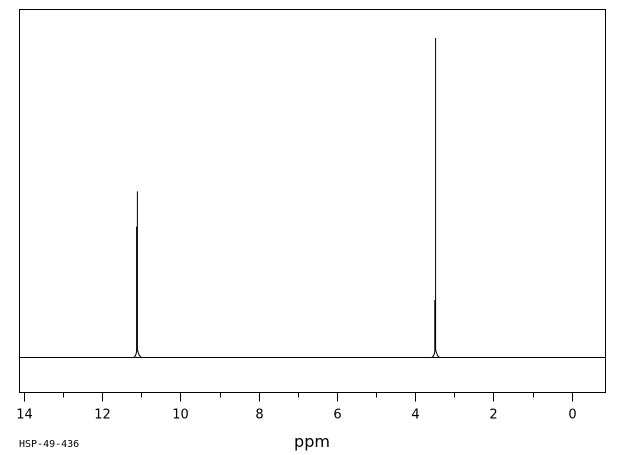 The width and height of the screenshot is (620, 455). Describe the element at coordinates (24, 415) in the screenshot. I see `x-tick-label: 14` at that location.